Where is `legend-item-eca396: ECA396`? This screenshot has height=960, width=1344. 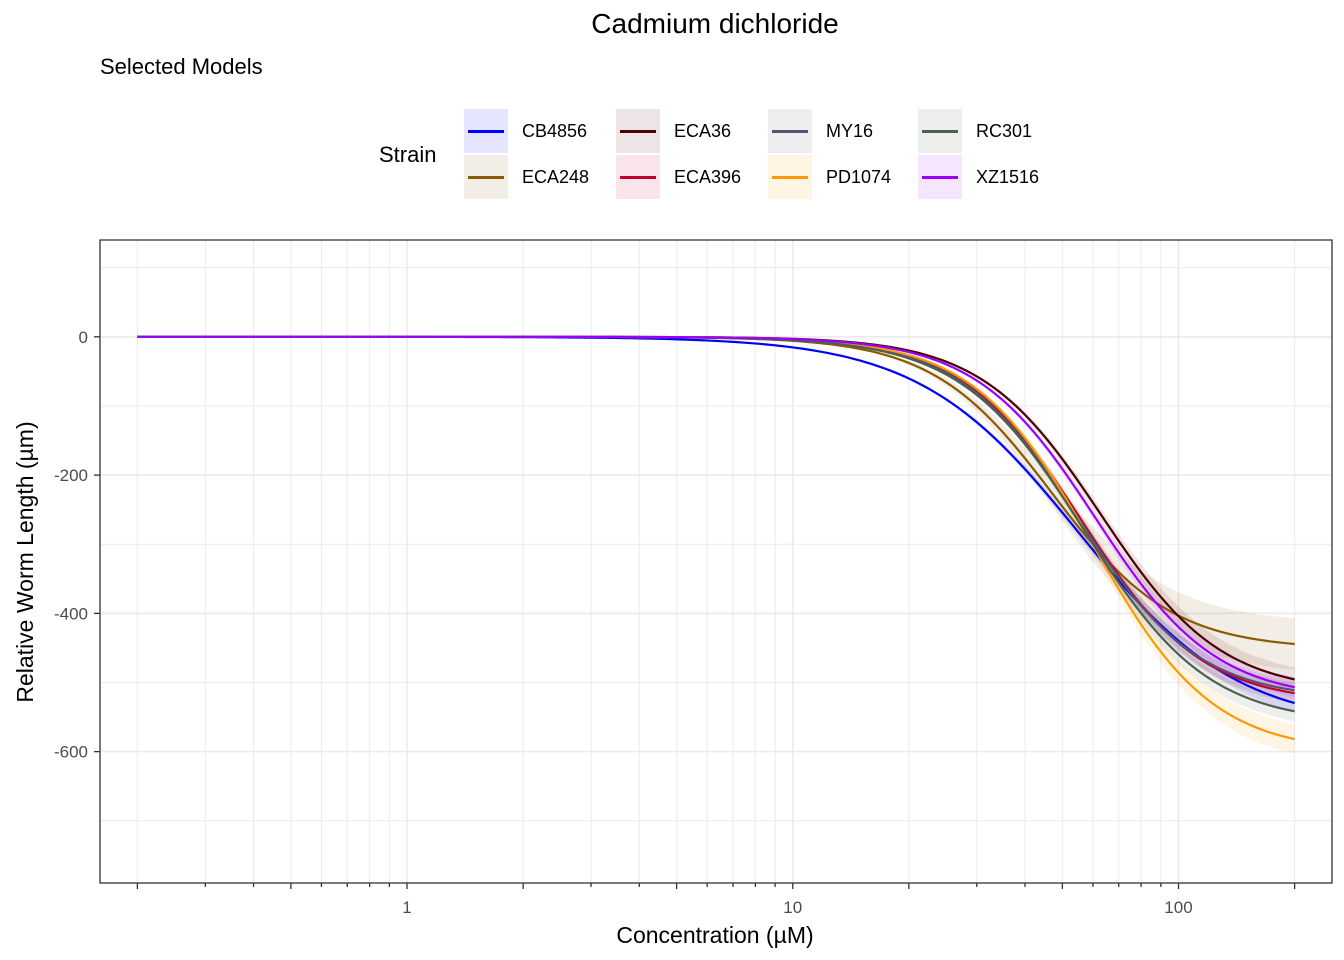
legend-item-eca396: ECA396 is located at coordinates (678, 177).